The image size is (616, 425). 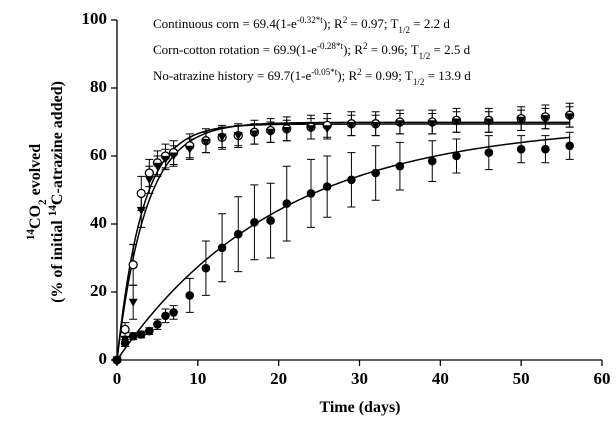 I want to click on x-tick-label: 60, so click(x=602, y=378).